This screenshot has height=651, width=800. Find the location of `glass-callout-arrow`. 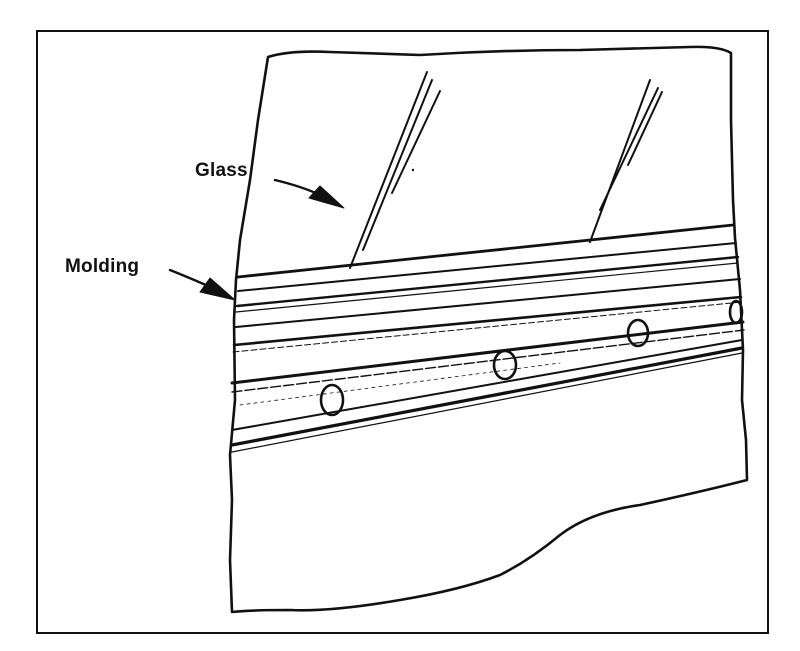

glass-callout-arrow is located at coordinates (309, 193).